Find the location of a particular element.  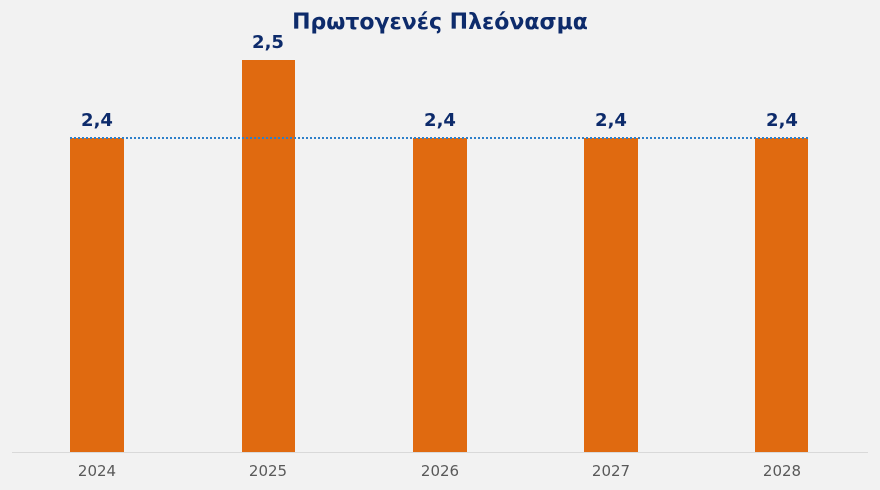

bar-2026 is located at coordinates (440, 295).